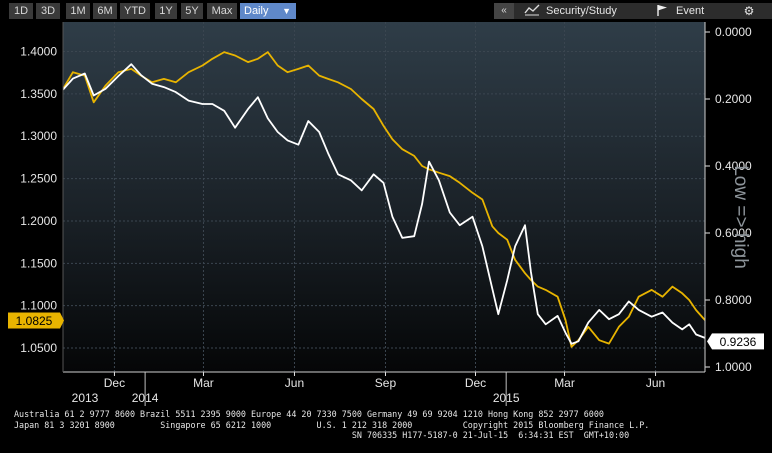 This screenshot has height=453, width=772. Describe the element at coordinates (135, 11) in the screenshot. I see `period-ytd-button: YTD` at that location.